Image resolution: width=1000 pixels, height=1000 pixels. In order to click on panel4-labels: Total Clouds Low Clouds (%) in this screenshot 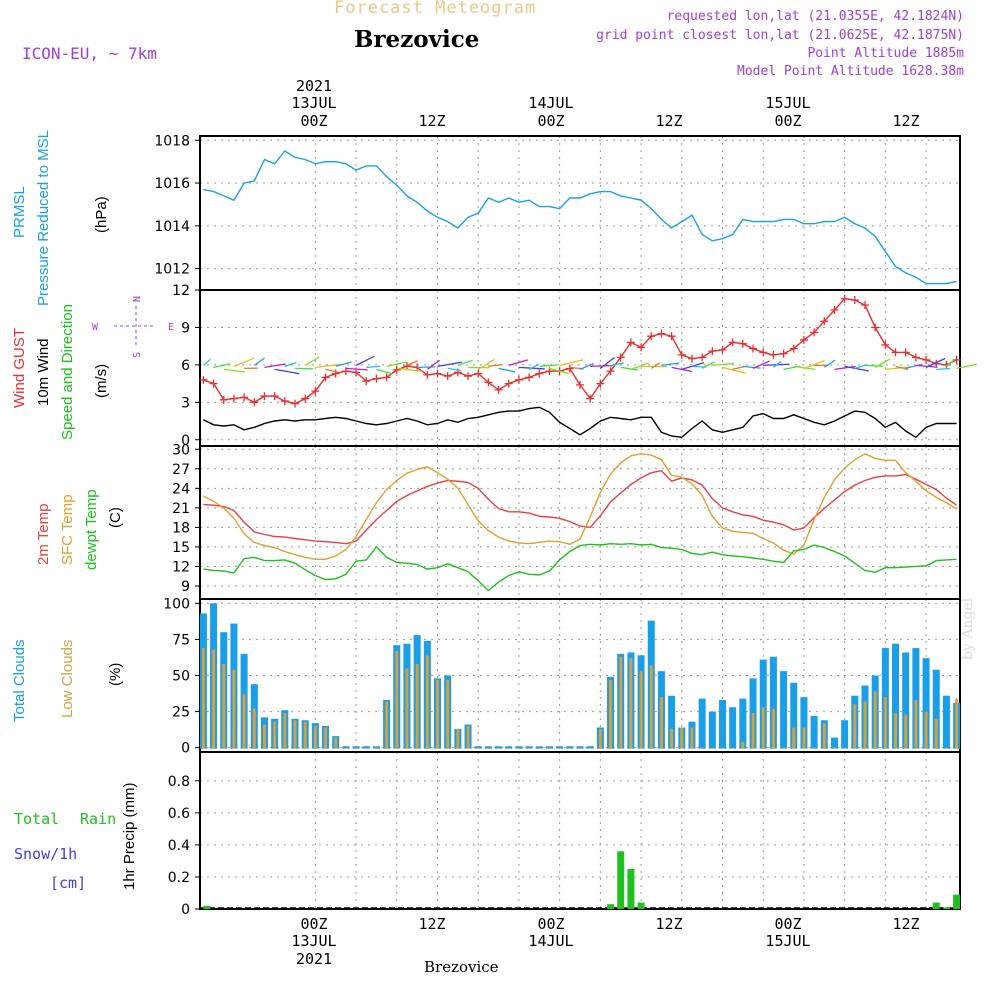, I will do `click(67, 680)`.